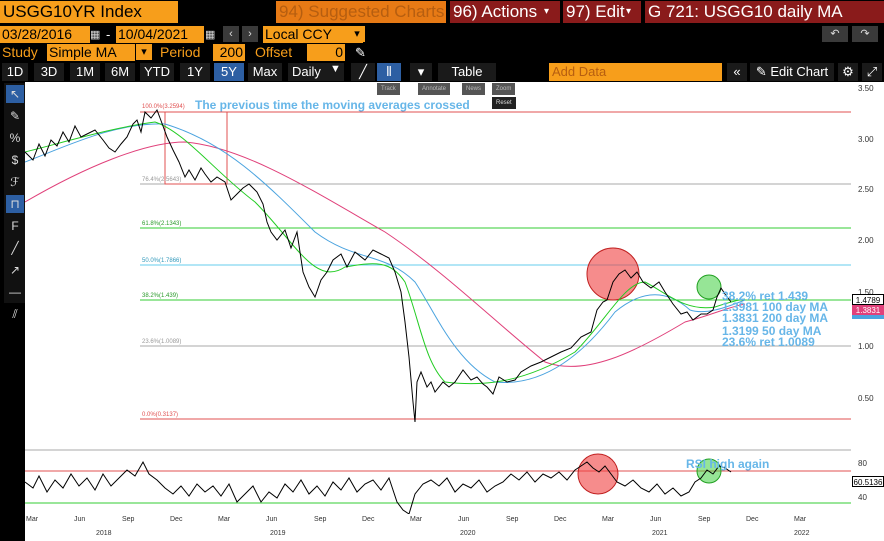  What do you see at coordinates (635, 72) in the screenshot?
I see `add-data-input: Add Data` at bounding box center [635, 72].